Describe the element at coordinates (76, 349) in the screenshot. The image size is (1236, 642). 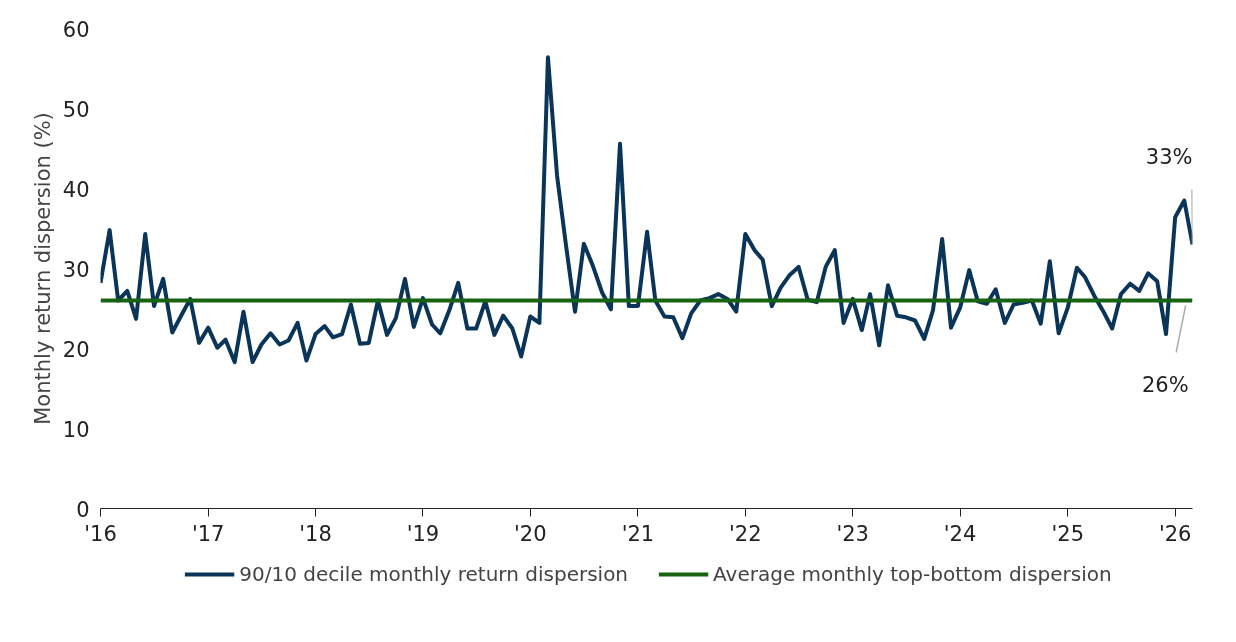
I see `y-tick-label: 20` at that location.